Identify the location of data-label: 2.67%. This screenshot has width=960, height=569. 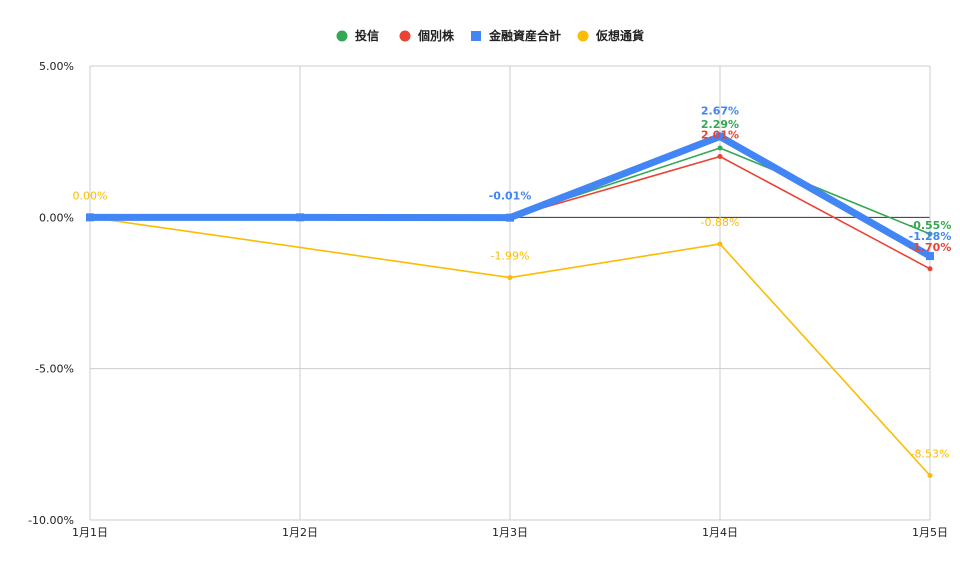
(720, 111).